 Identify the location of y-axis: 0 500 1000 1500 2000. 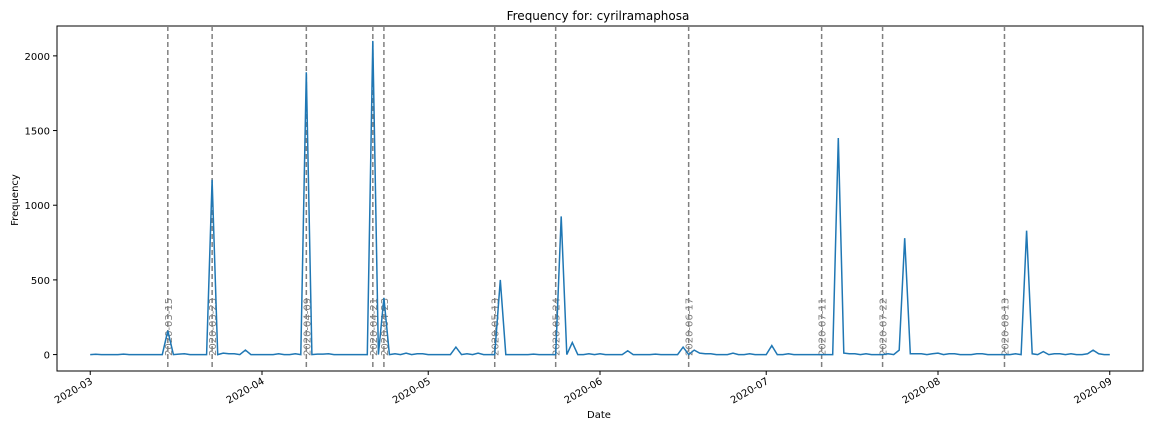
(41, 207).